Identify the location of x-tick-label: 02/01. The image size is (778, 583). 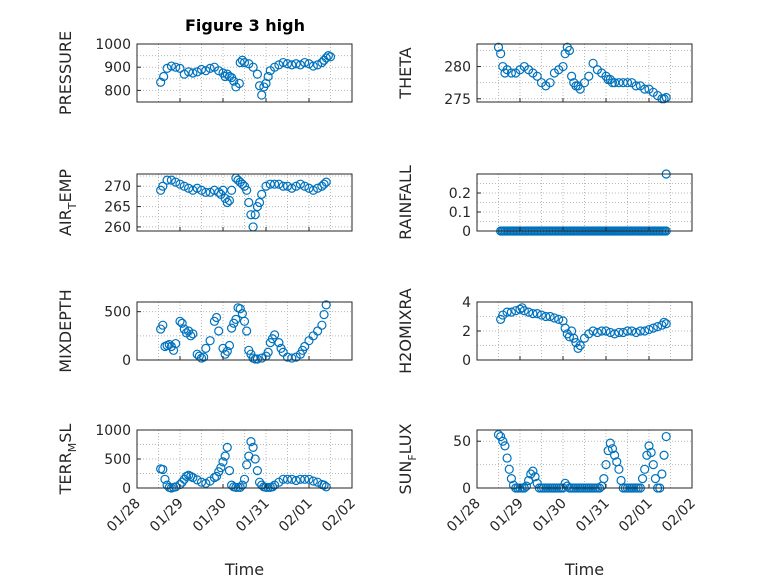
(636, 516).